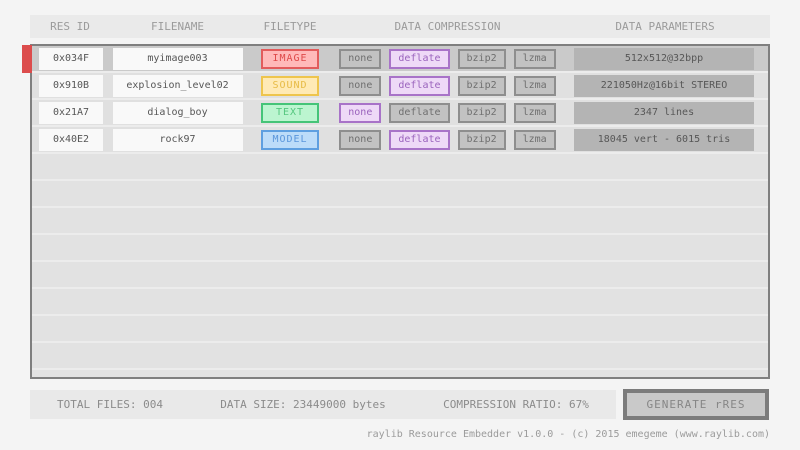 The width and height of the screenshot is (800, 450). I want to click on filename-field: explosion_level02, so click(177, 85).